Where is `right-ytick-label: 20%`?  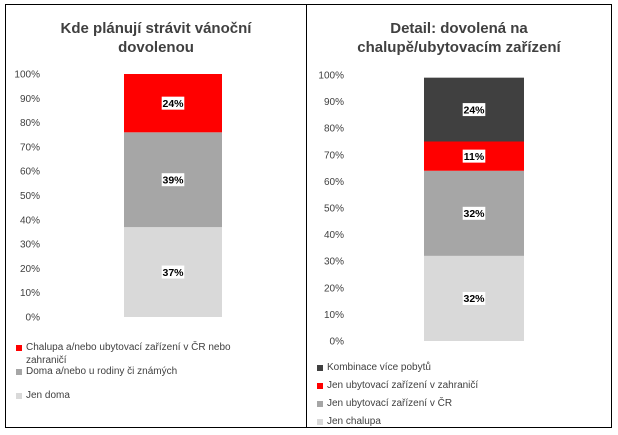 right-ytick-label: 20% is located at coordinates (334, 288).